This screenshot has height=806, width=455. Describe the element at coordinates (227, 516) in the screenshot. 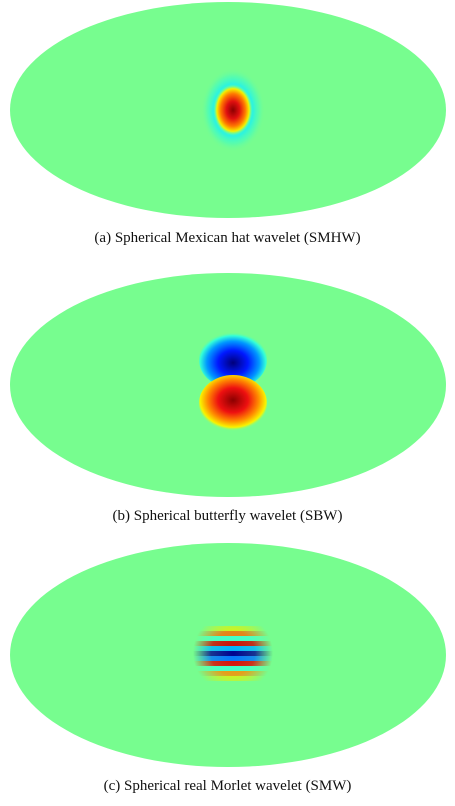

I see `caption-b: (b) Spherical butterfly wavelet (SBW)` at that location.